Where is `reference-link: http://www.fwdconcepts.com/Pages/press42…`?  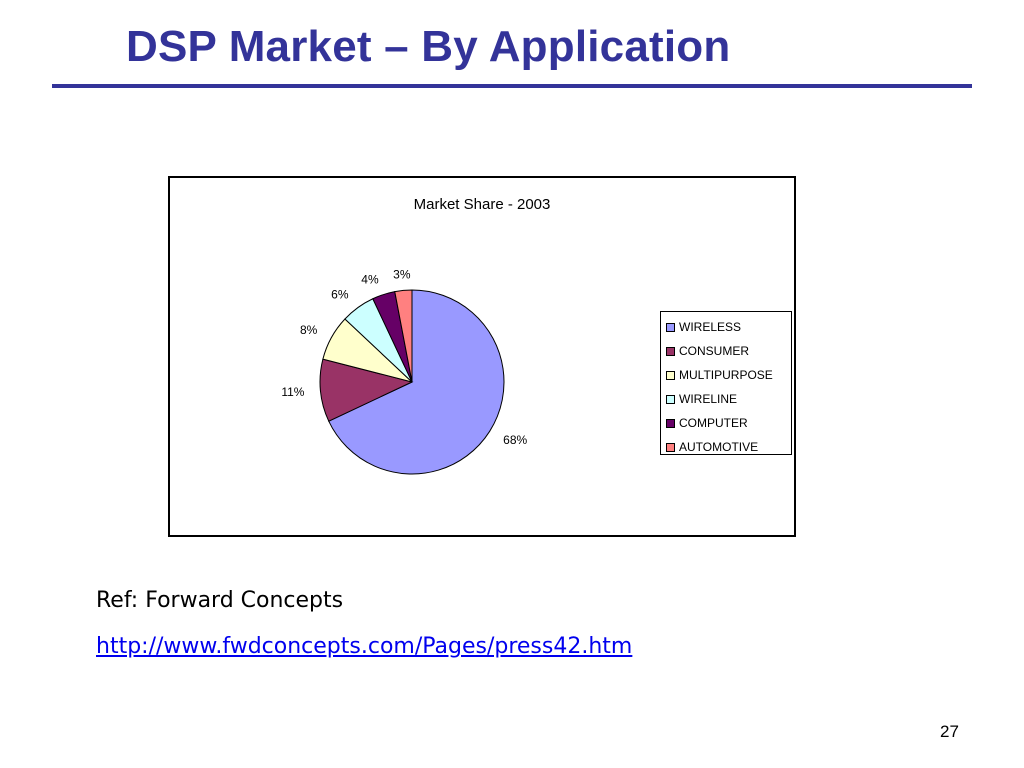
reference-link: http://www.fwdconcepts.com/Pages/press42… is located at coordinates (364, 646).